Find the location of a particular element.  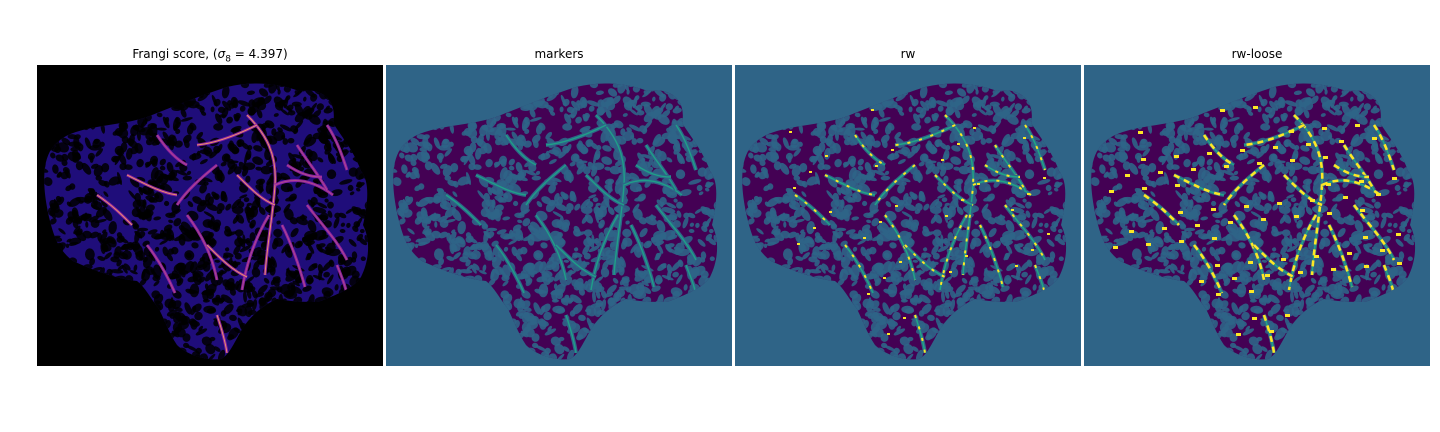

title-sigma: σ is located at coordinates (221, 54).